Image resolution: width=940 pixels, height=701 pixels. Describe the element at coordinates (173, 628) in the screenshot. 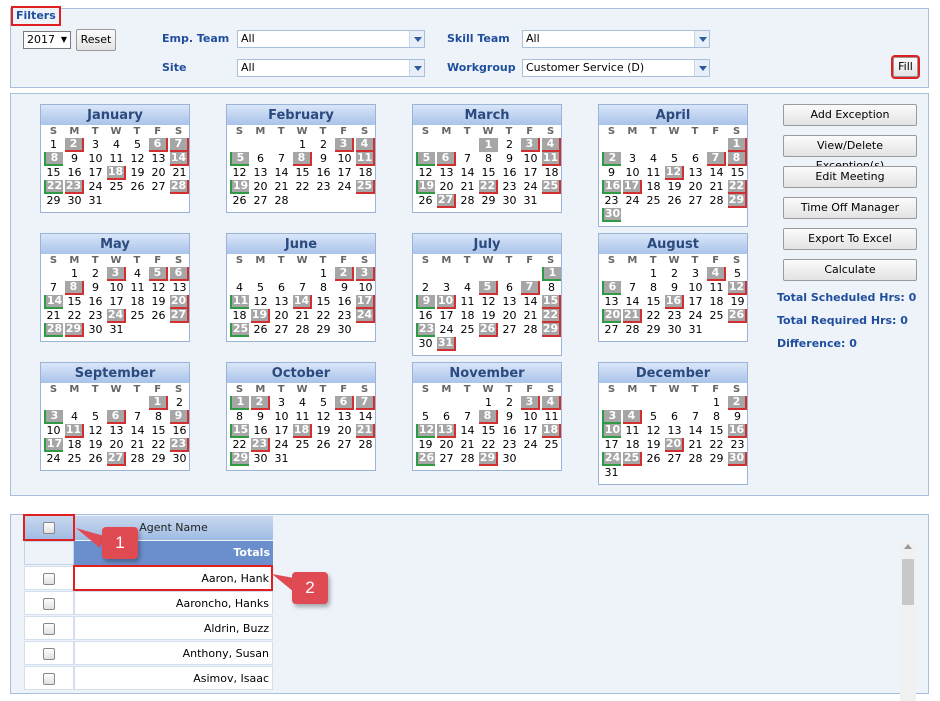

I see `agent-name-cell: Aldrin, Buzz` at that location.